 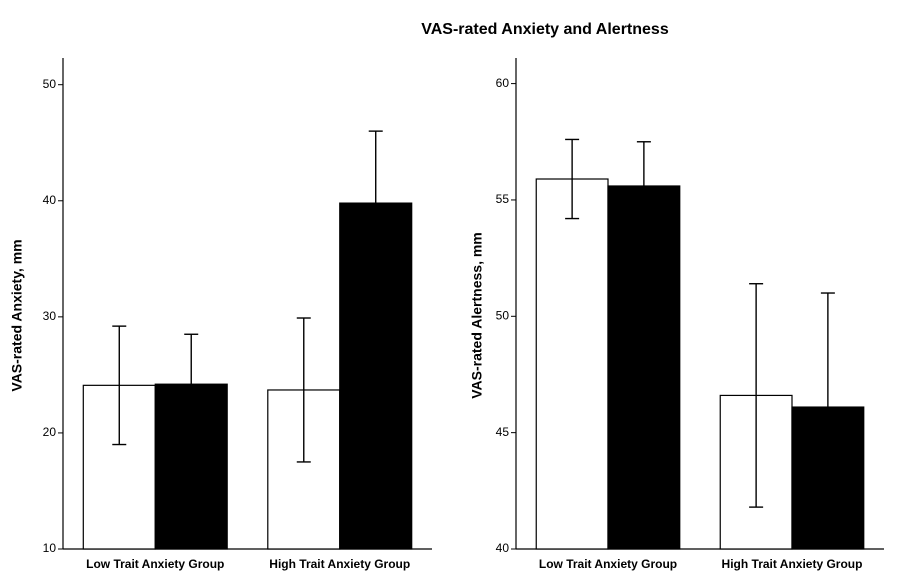 What do you see at coordinates (503, 432) in the screenshot?
I see `y-tick-label: 45` at bounding box center [503, 432].